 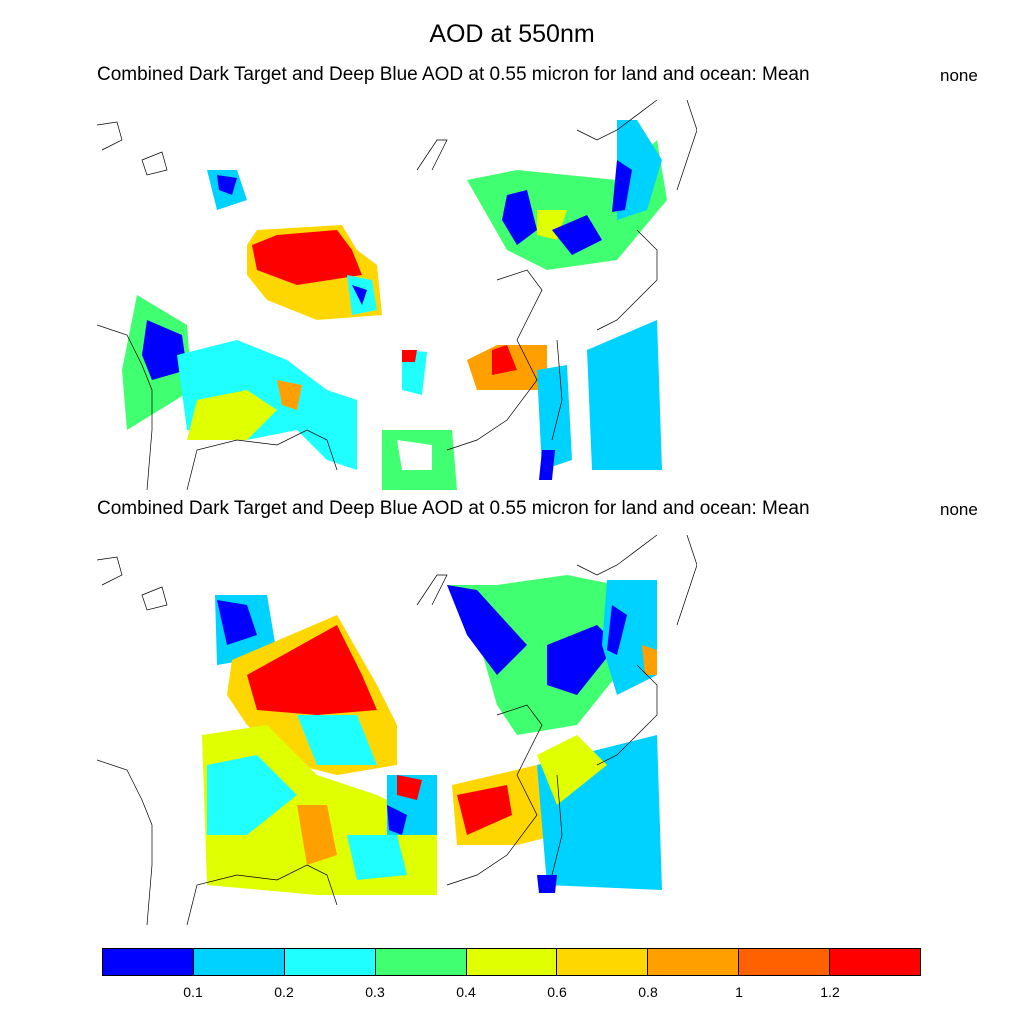 I want to click on colorbar, so click(x=511, y=962).